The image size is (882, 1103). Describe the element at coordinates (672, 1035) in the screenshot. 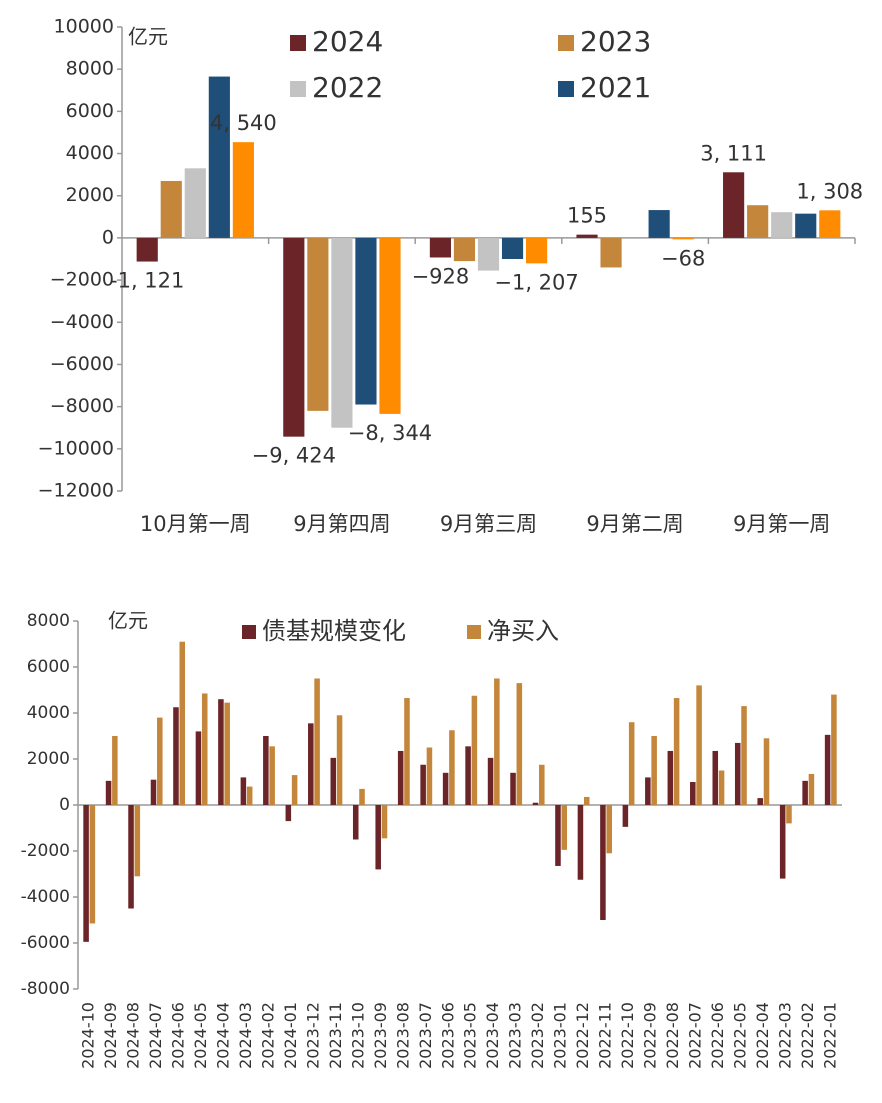

I see `x-tick-label: 2022-08` at that location.